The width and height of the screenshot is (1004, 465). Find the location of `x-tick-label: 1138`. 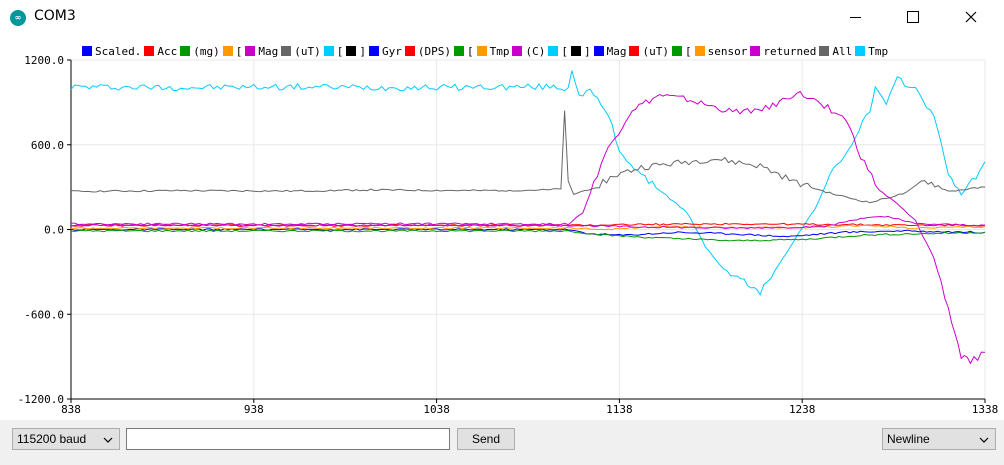

x-tick-label: 1138 is located at coordinates (619, 409).